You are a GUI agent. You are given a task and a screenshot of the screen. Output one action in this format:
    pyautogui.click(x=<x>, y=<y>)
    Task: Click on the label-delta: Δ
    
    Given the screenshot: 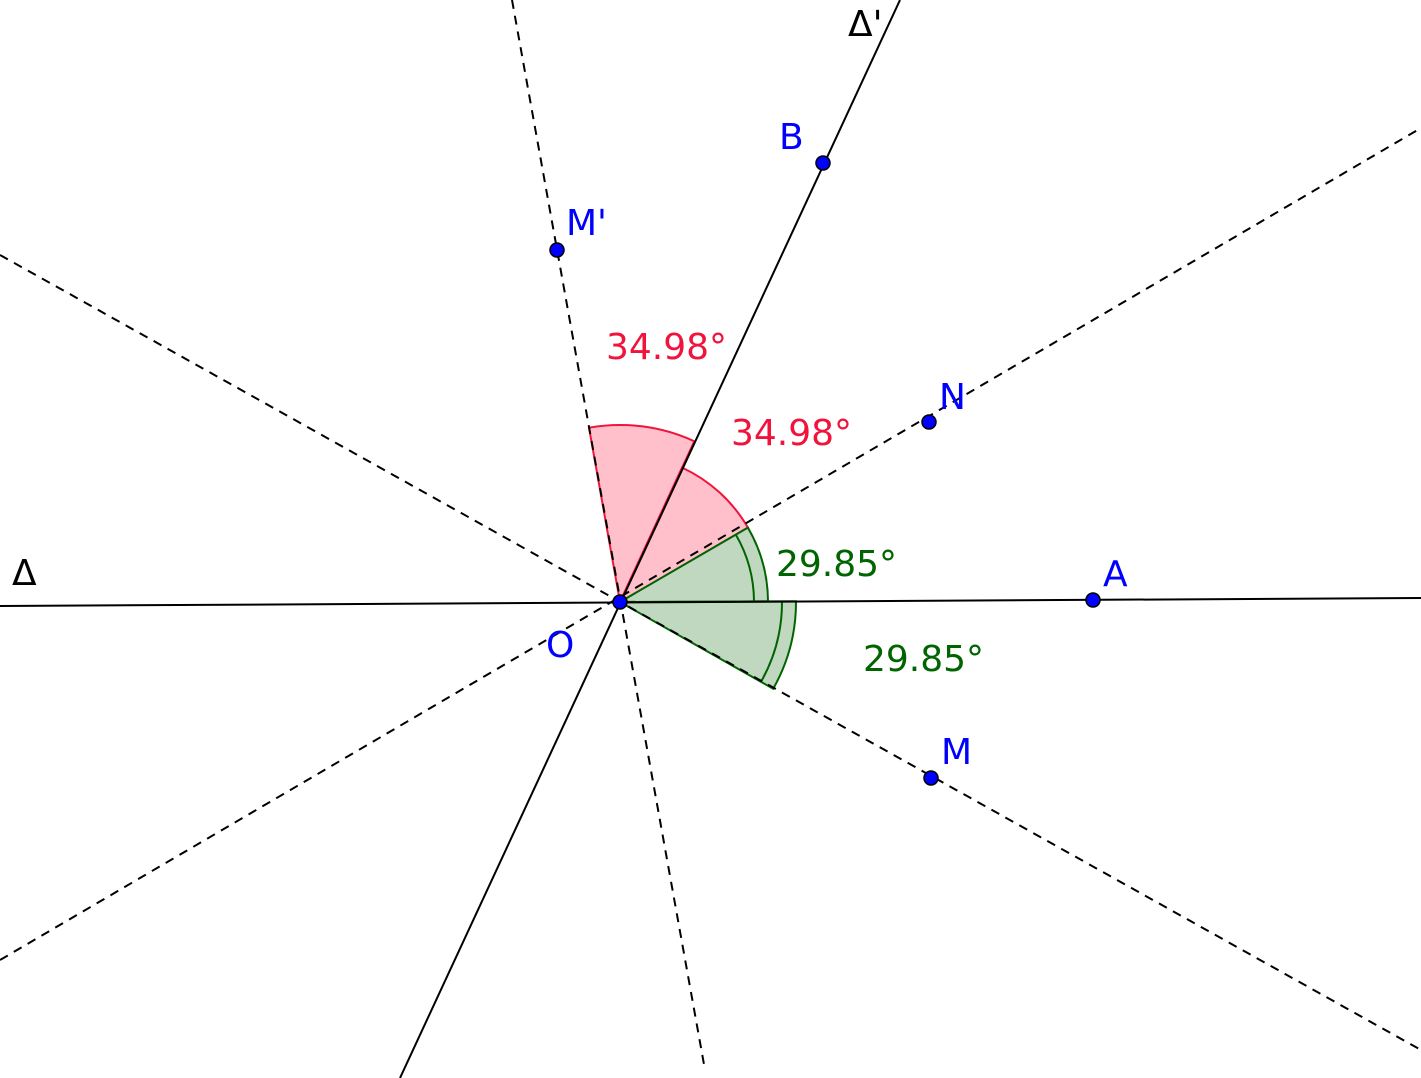 What is the action you would take?
    pyautogui.click(x=24, y=573)
    